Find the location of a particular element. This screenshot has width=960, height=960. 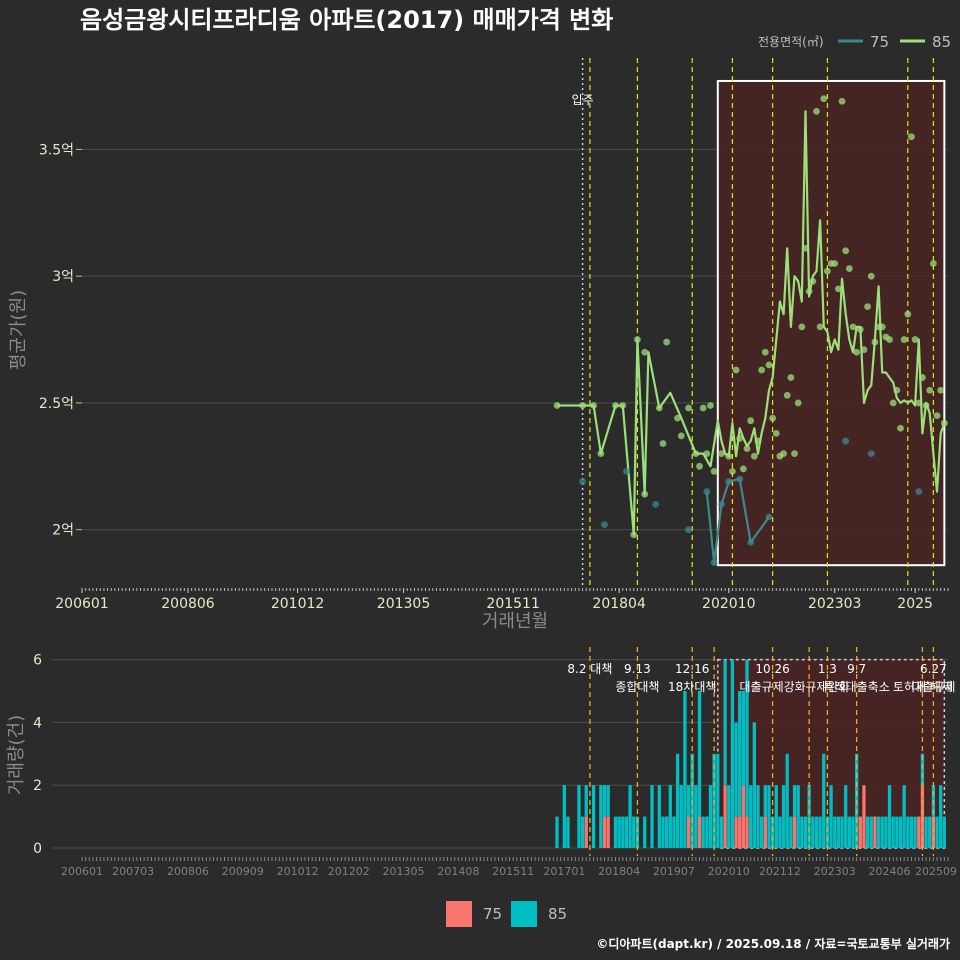

volume-x-tick-label: 201804 is located at coordinates (619, 871).